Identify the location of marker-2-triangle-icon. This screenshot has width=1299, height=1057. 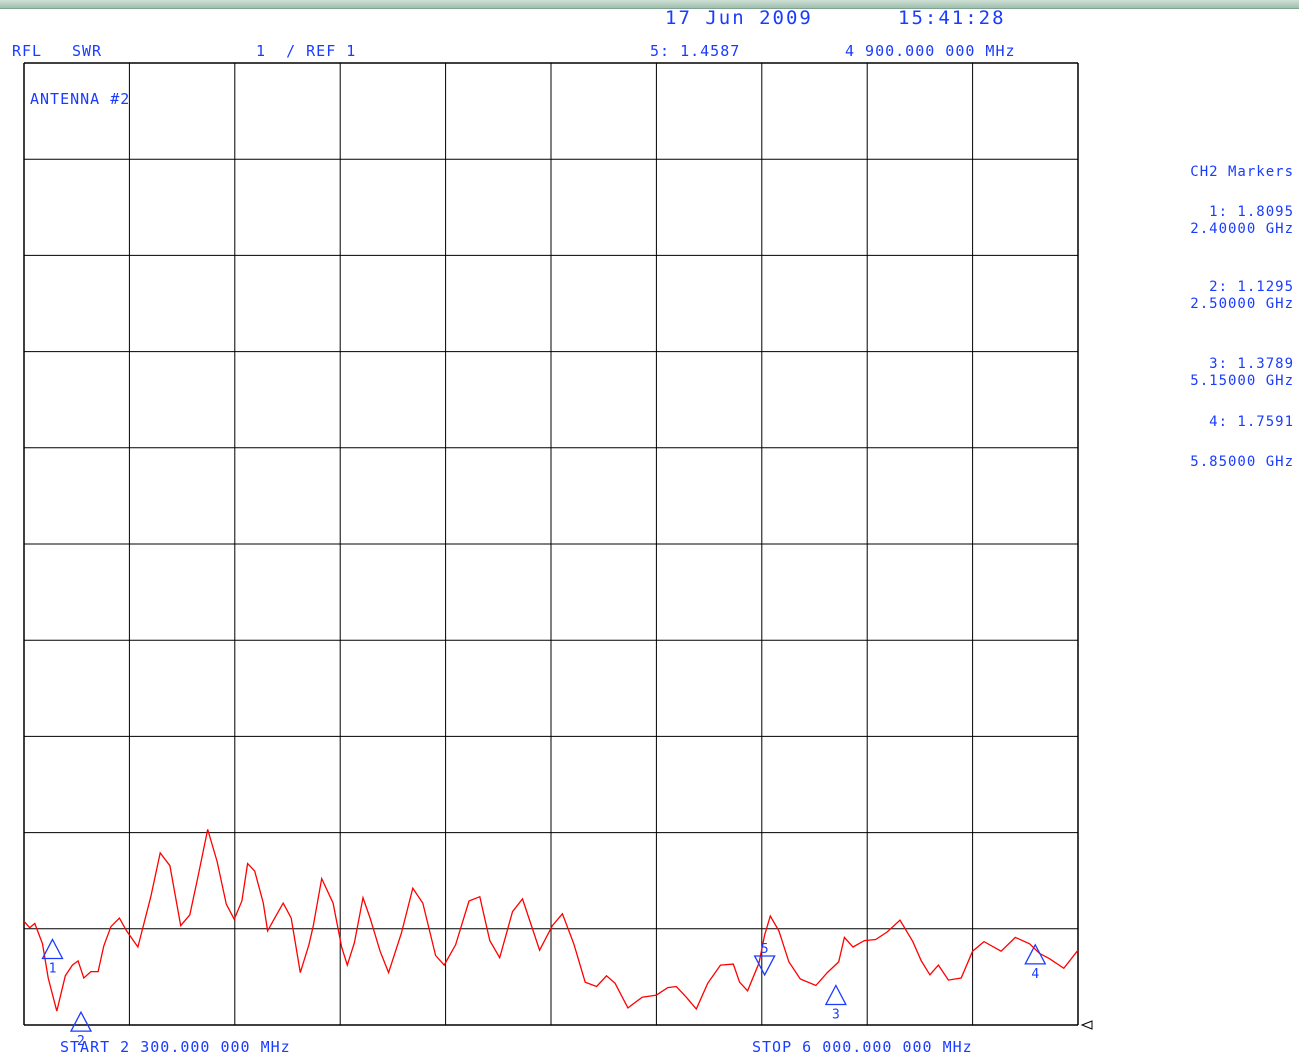
(81, 1021).